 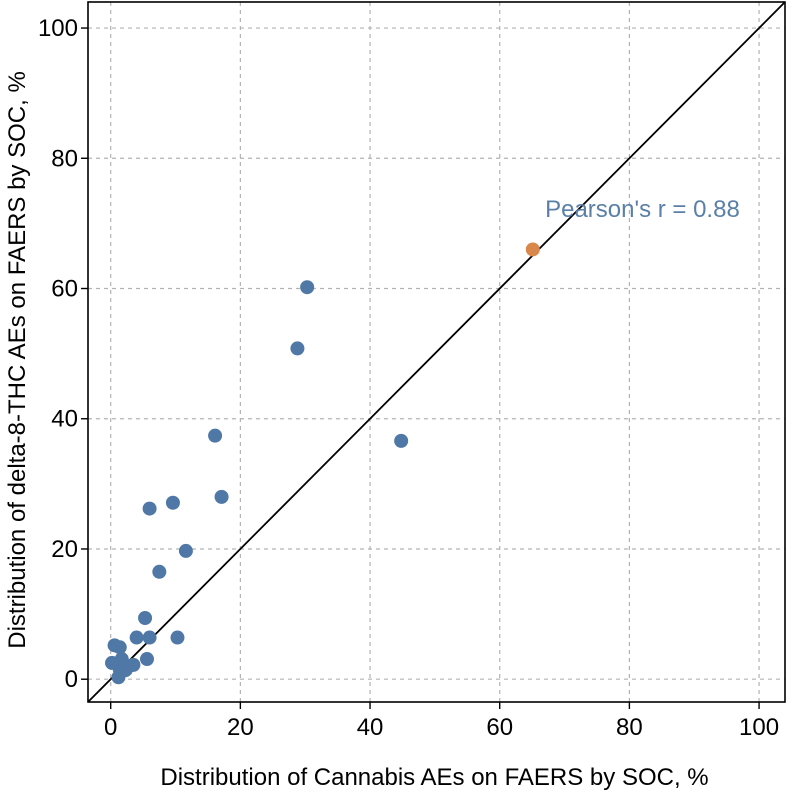 What do you see at coordinates (64, 158) in the screenshot?
I see `y-tick-label: 80` at bounding box center [64, 158].